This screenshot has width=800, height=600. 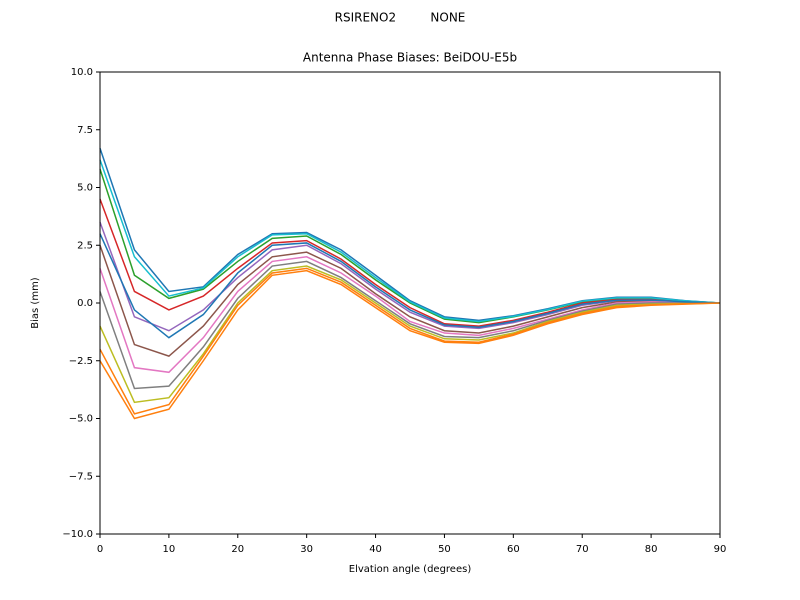 I want to click on y-tick-label: 10.0, so click(x=82, y=72).